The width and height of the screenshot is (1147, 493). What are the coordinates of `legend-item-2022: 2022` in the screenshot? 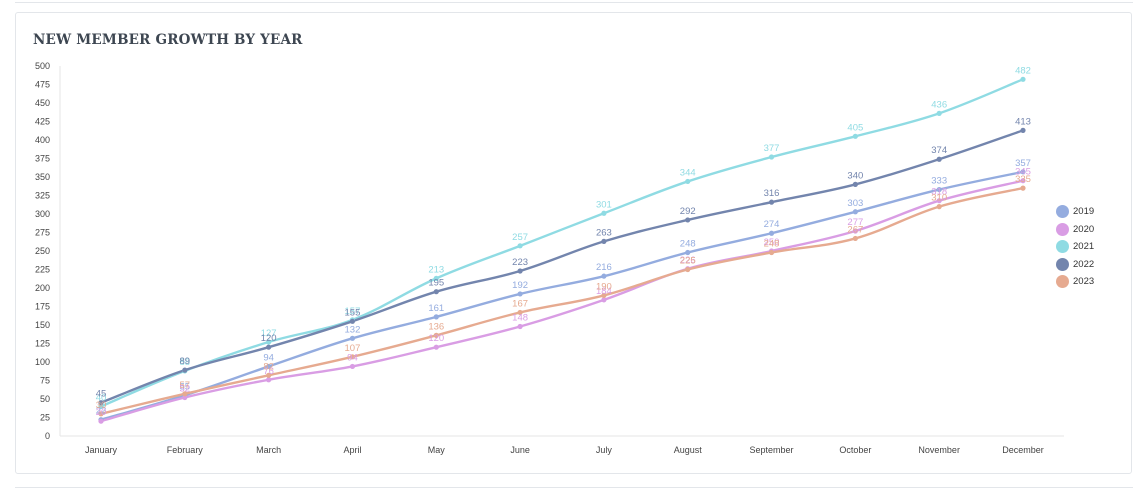 It's located at (1075, 265).